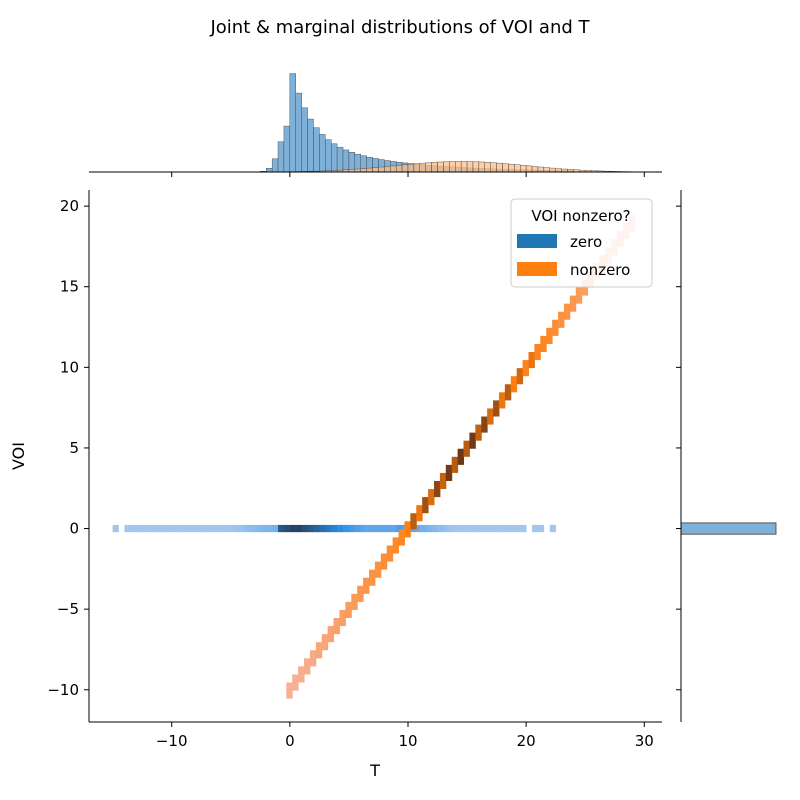 The width and height of the screenshot is (800, 800). What do you see at coordinates (74, 529) in the screenshot?
I see `y-tick-label: 0` at bounding box center [74, 529].